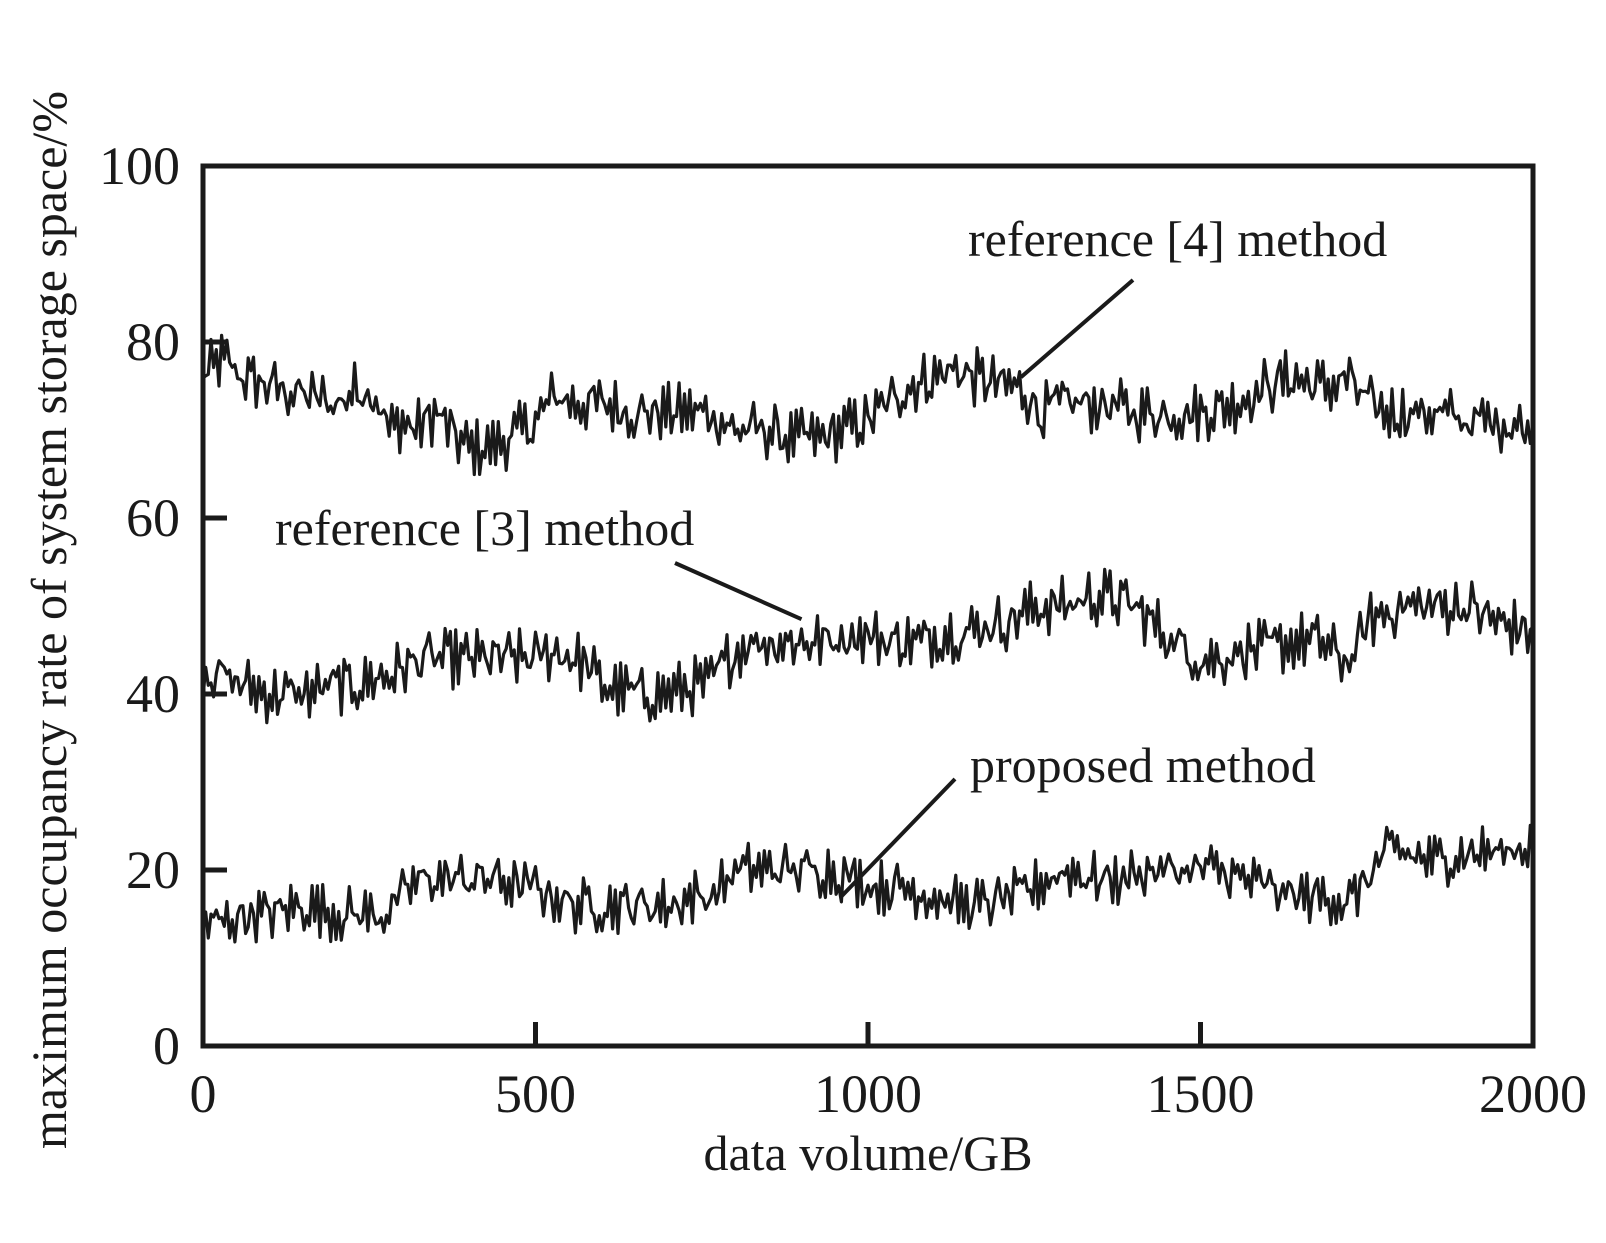  What do you see at coordinates (867, 1153) in the screenshot?
I see `x-axis-label: data volume/GB` at bounding box center [867, 1153].